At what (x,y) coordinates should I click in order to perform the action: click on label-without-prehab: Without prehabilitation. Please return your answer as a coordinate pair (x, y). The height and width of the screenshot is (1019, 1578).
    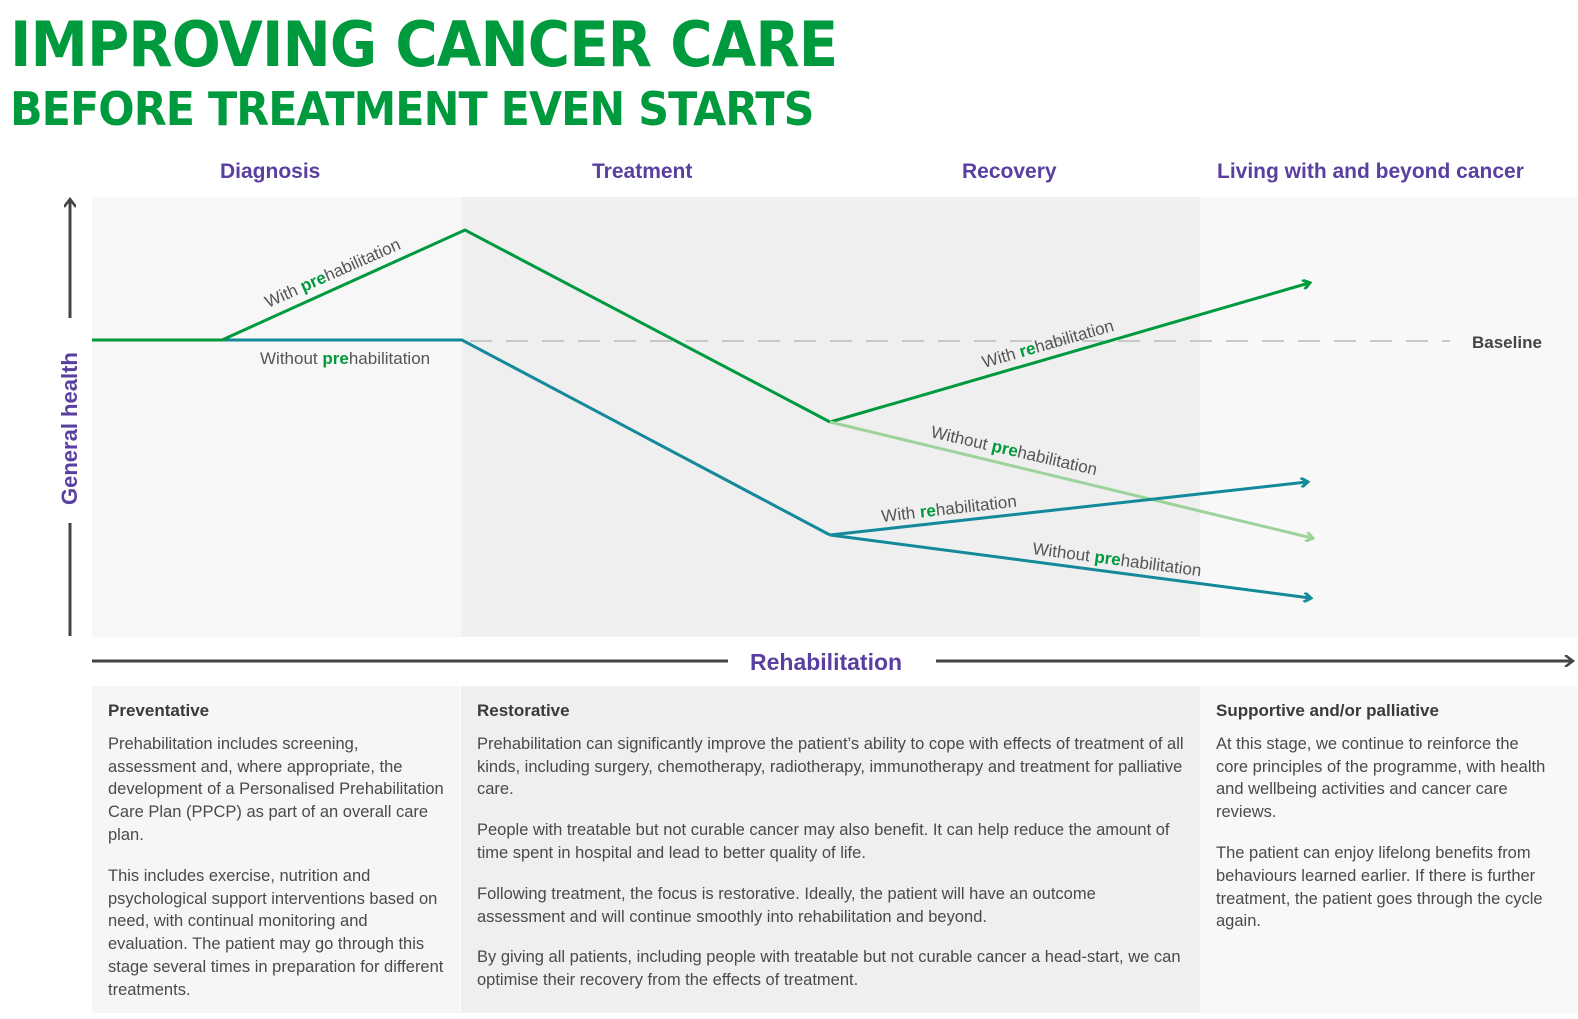
    Looking at the image, I should click on (345, 358).